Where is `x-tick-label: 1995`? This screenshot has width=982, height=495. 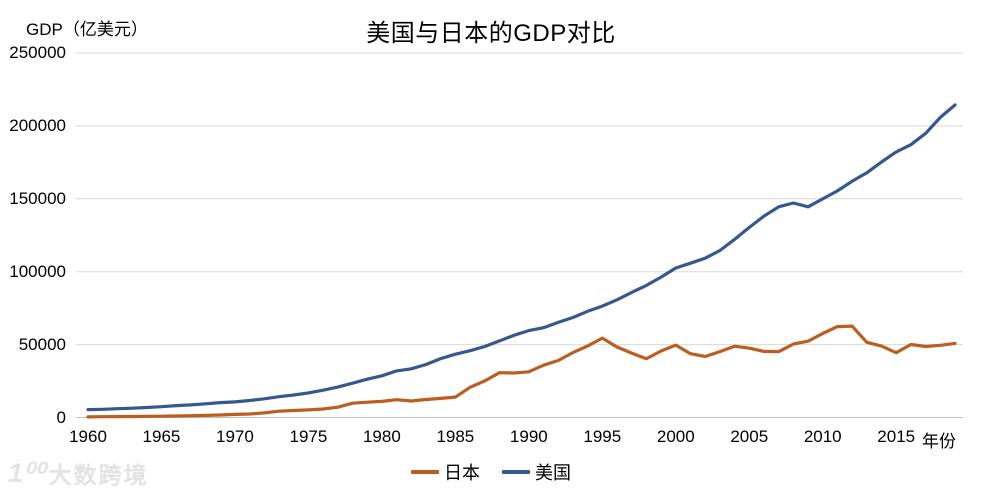
x-tick-label: 1995 is located at coordinates (602, 436).